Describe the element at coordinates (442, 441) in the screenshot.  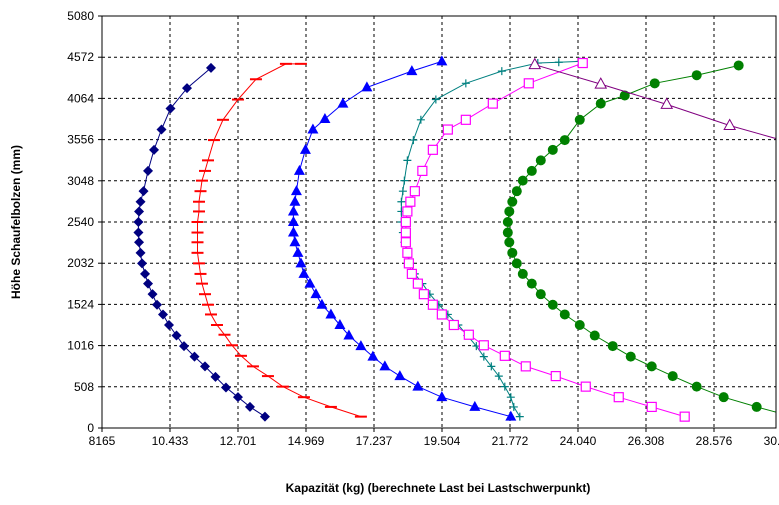
I see `x-tick-label: 19.504` at that location.